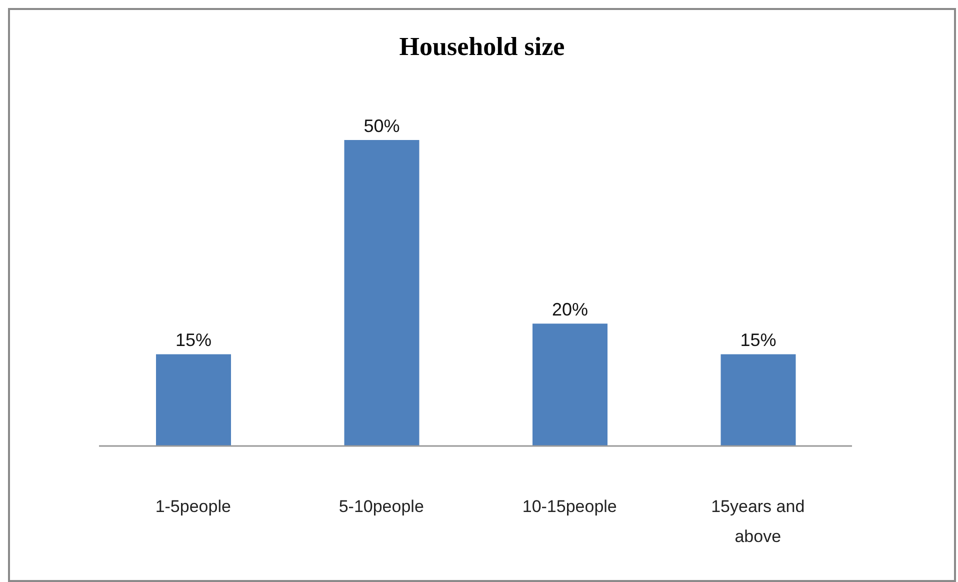 Image resolution: width=958 pixels, height=582 pixels. I want to click on data-label: 20%, so click(570, 310).